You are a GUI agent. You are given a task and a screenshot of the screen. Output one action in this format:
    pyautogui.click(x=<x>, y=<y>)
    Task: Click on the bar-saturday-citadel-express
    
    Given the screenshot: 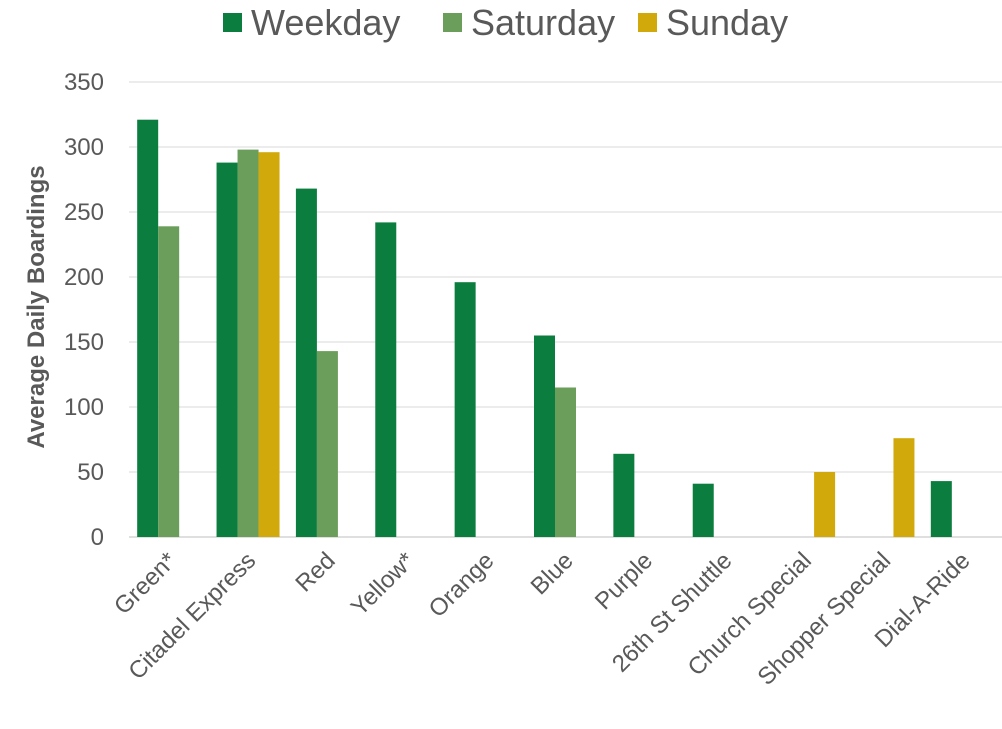 What is the action you would take?
    pyautogui.click(x=248, y=343)
    